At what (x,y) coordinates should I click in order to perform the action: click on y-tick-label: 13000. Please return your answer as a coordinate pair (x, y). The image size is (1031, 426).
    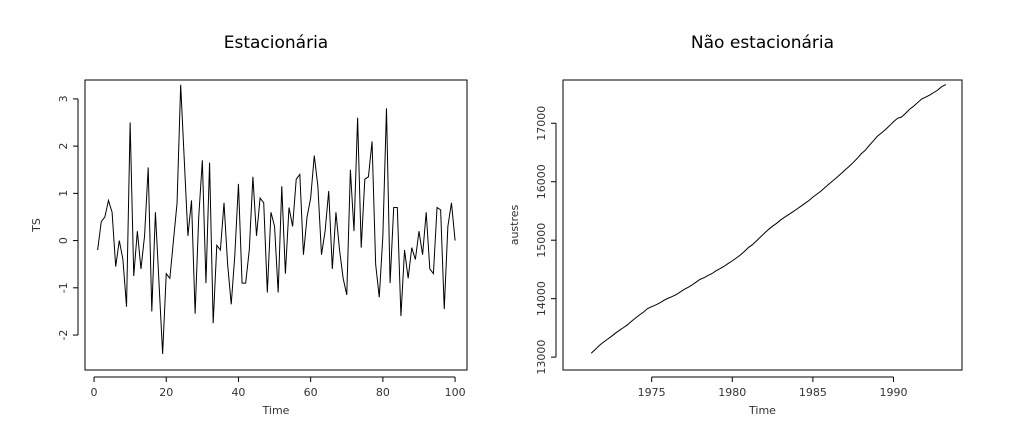
    Looking at the image, I should click on (541, 357).